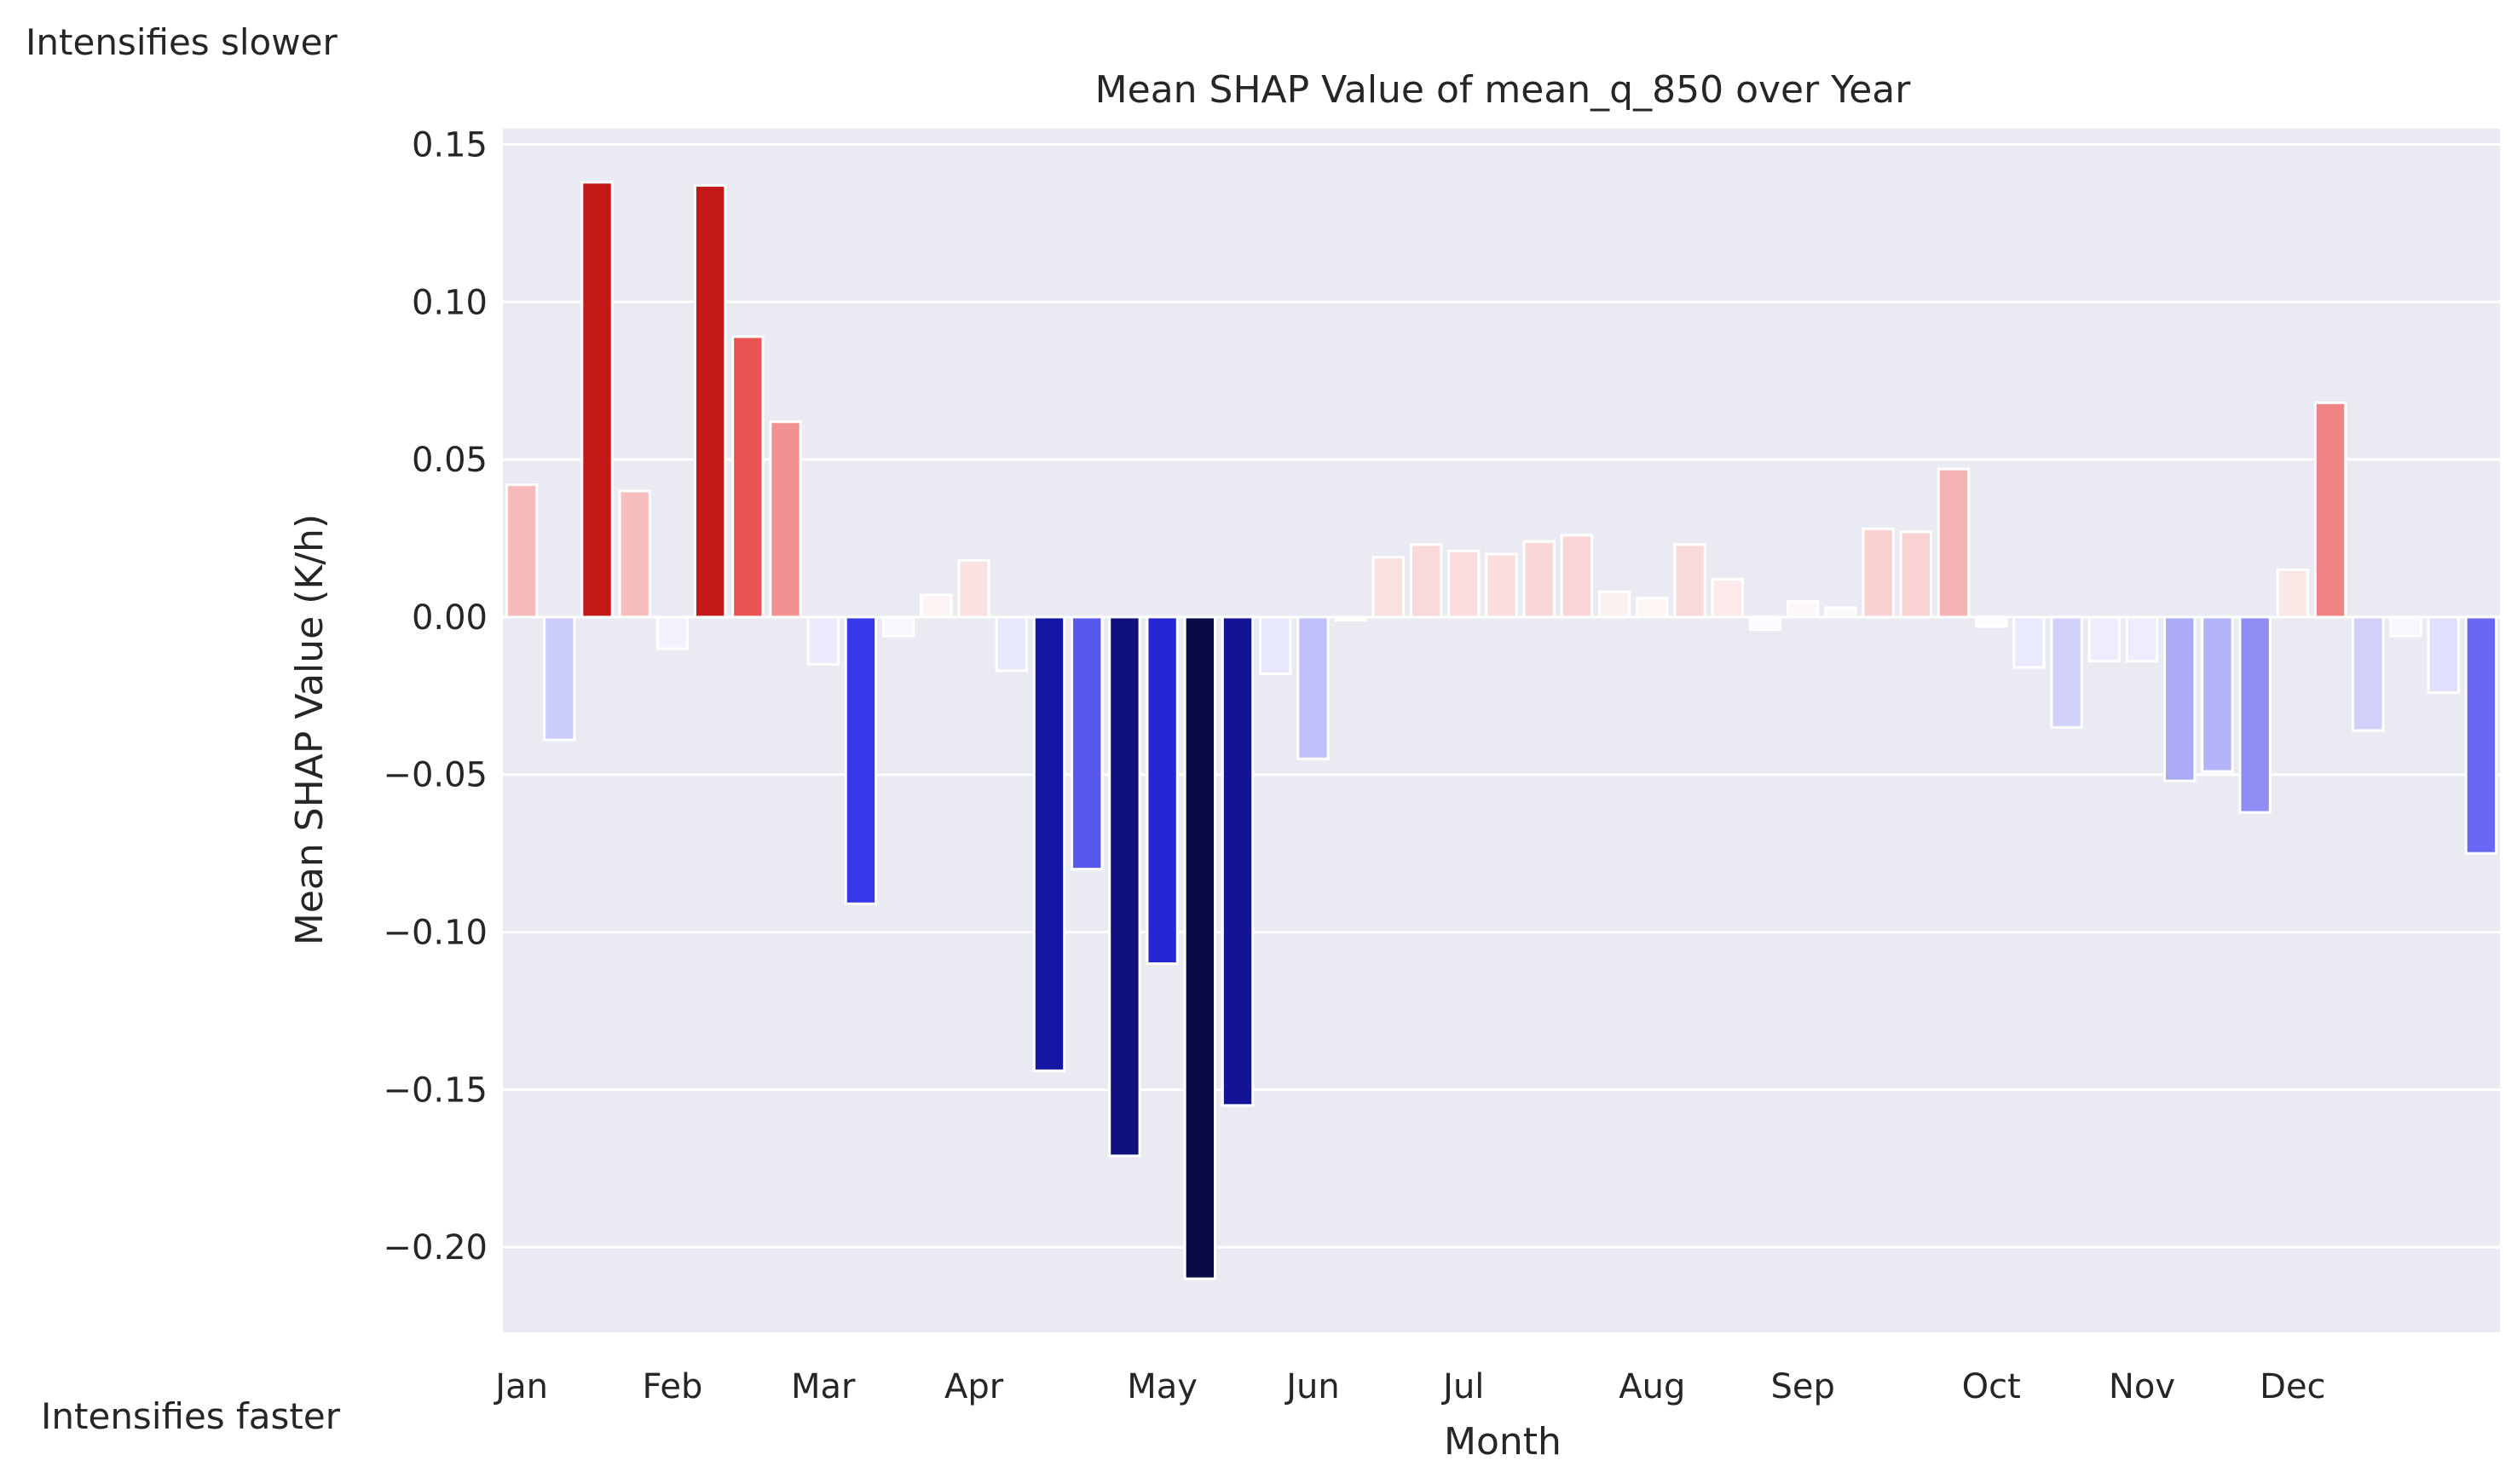 This screenshot has width=2517, height=1484. What do you see at coordinates (1312, 1386) in the screenshot?
I see `x-tick-label: Jun` at bounding box center [1312, 1386].